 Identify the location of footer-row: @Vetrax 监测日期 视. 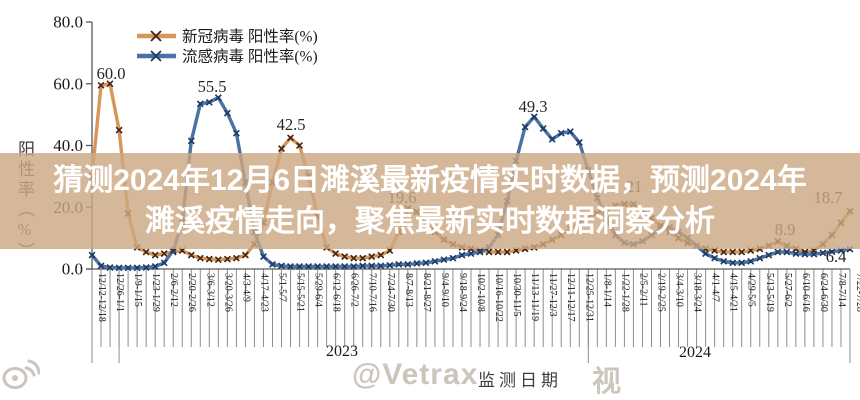
(430, 378).